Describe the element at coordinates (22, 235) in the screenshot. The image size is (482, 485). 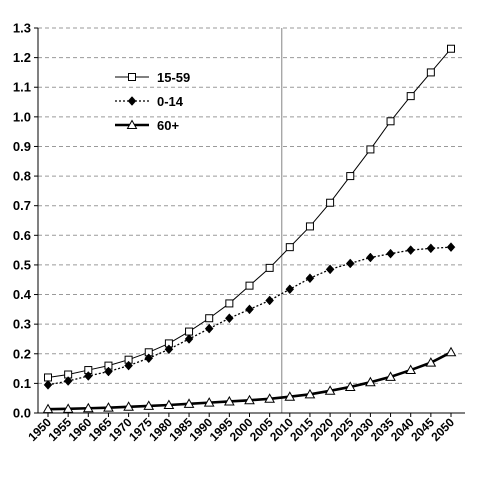
I see `y-tick-label: 0.6` at that location.